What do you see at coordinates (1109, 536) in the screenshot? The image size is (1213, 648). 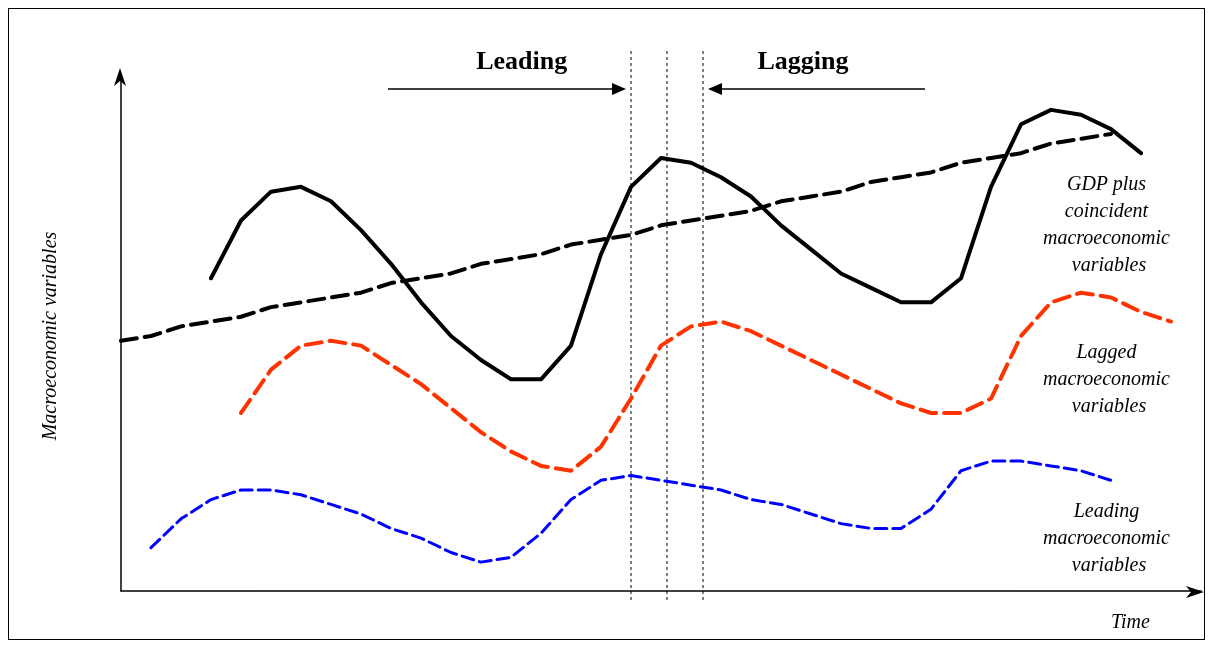 I see `series-label: Leading macroeconomic variables` at bounding box center [1109, 536].